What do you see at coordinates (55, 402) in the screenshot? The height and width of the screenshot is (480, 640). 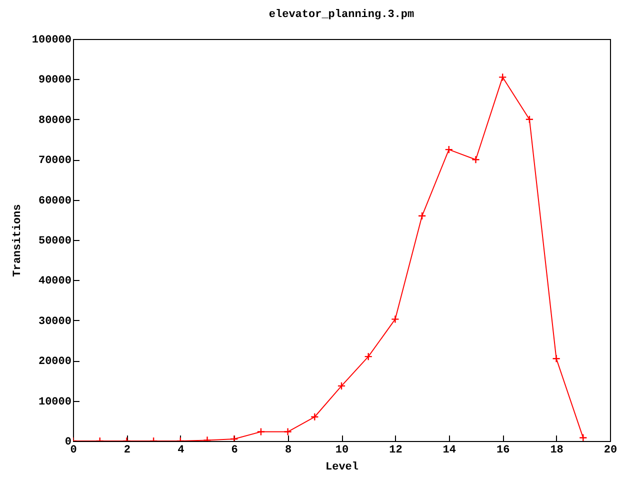 I see `y-tick-label: 10000` at bounding box center [55, 402].